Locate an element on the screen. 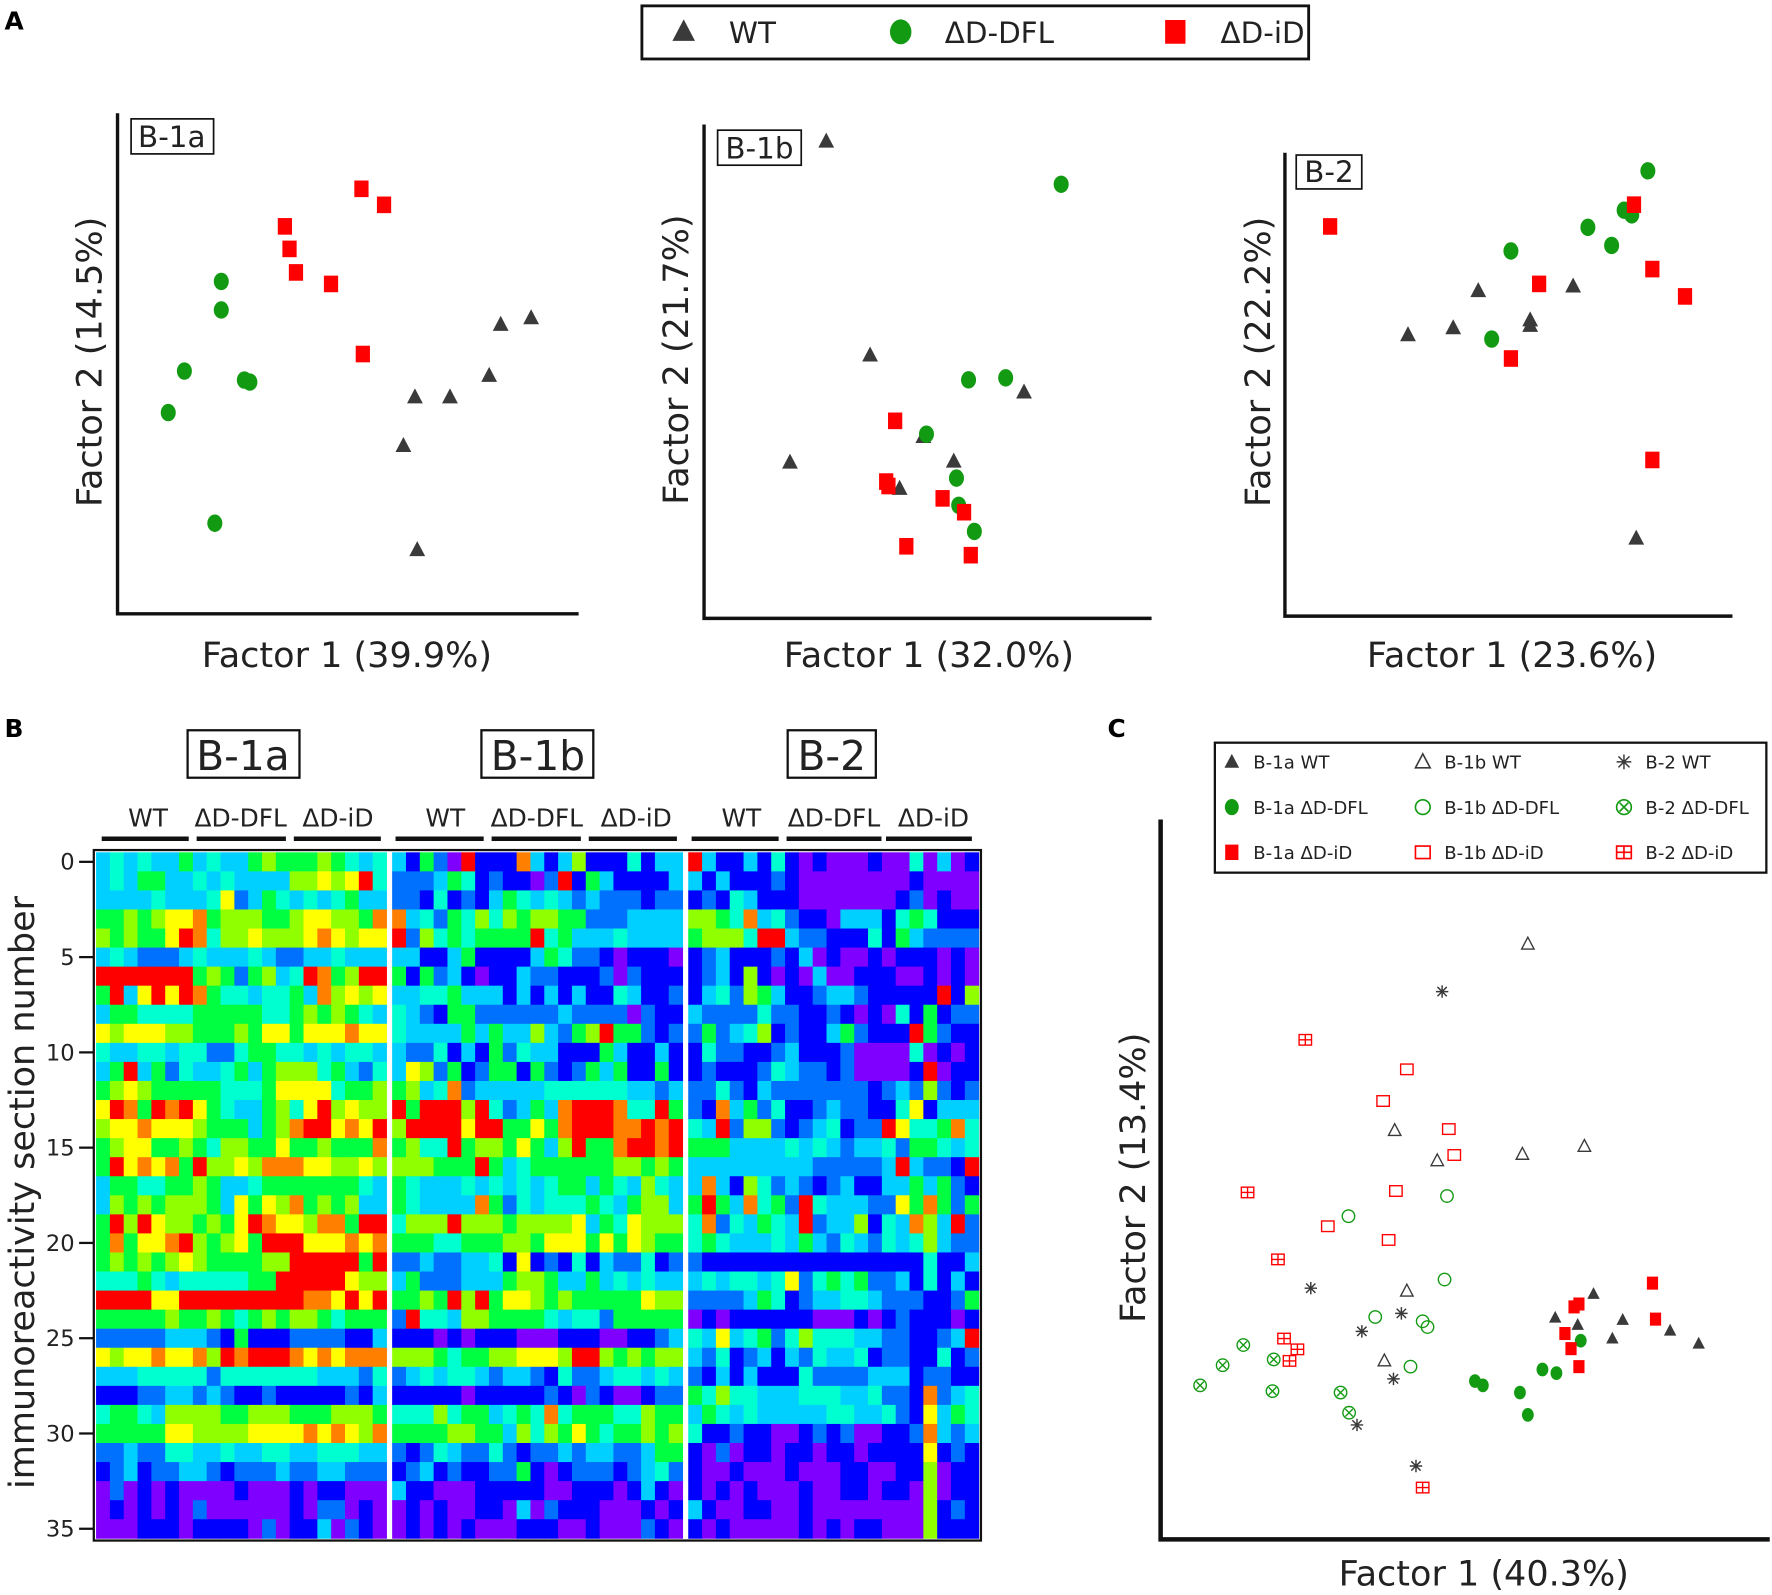 This screenshot has width=1772, height=1595. y-tick-label: 30 is located at coordinates (60, 1434).